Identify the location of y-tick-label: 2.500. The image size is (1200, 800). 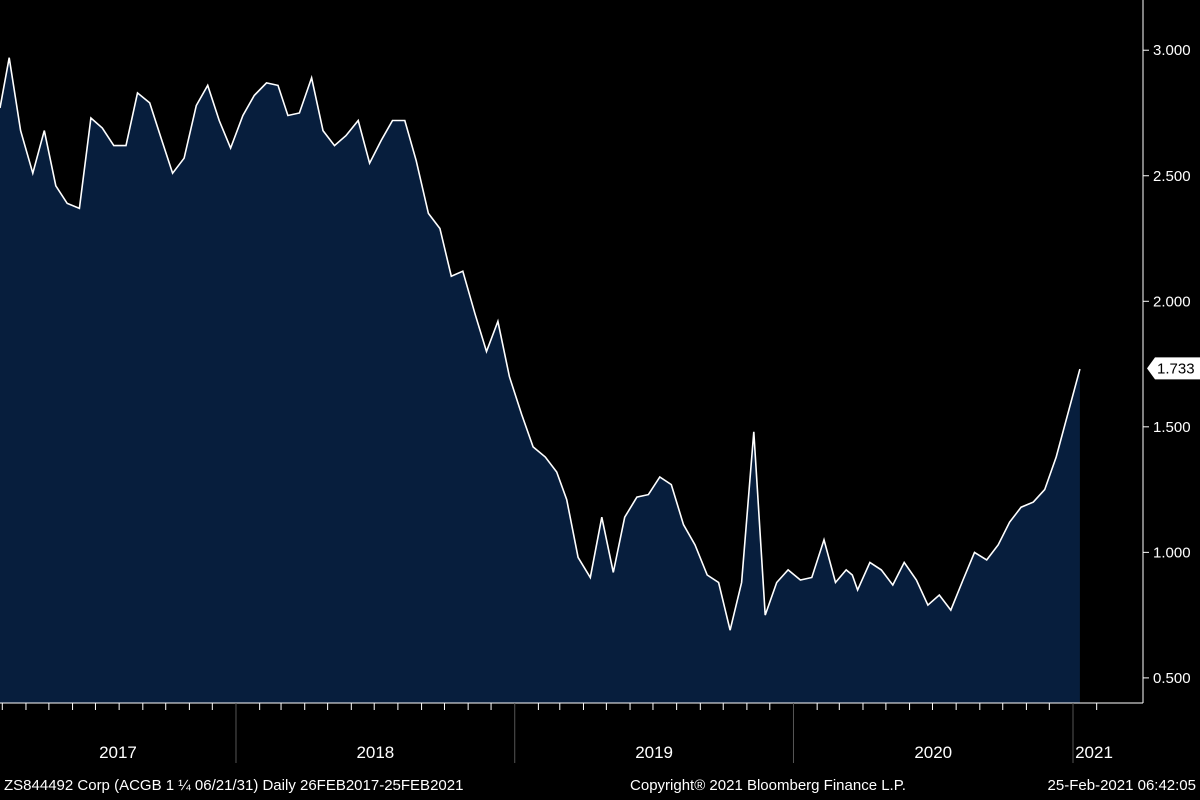
(1172, 176).